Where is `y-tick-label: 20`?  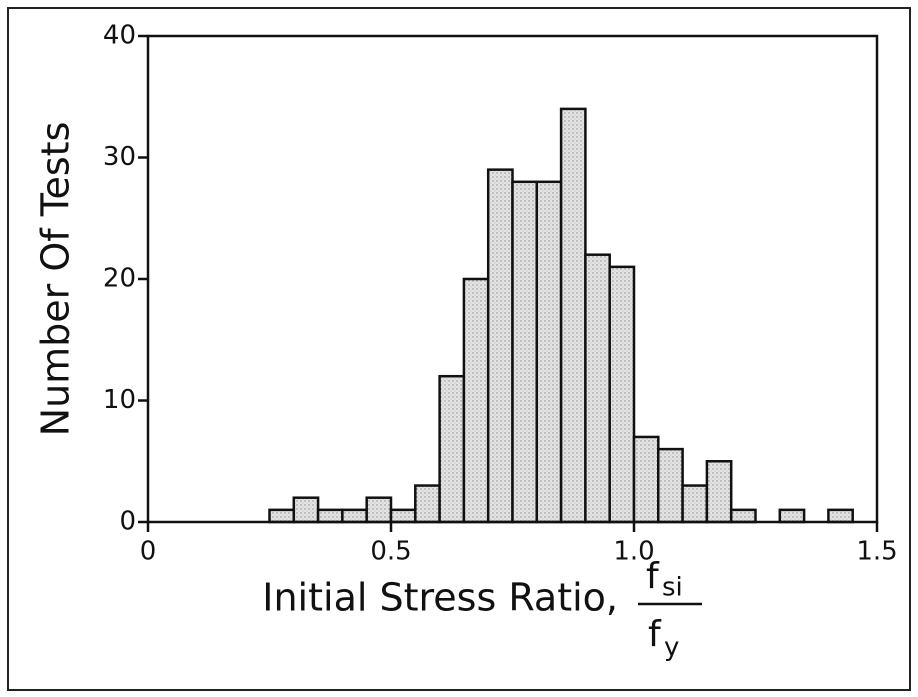 y-tick-label: 20 is located at coordinates (119, 279).